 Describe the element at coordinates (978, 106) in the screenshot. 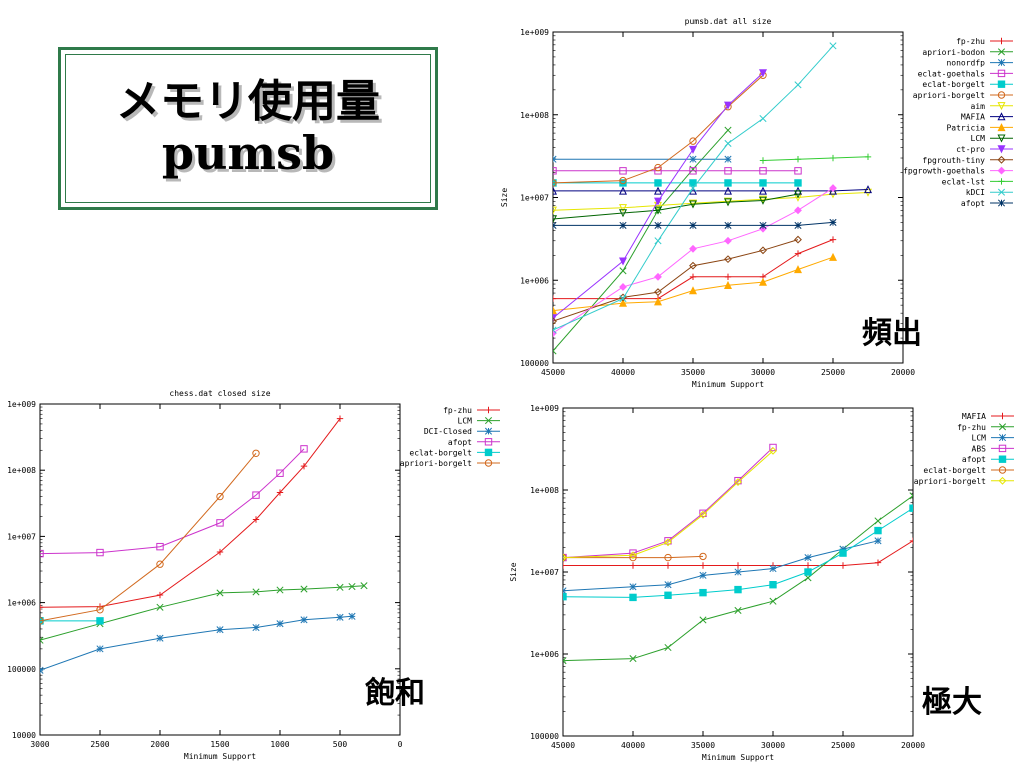

I see `legend-label-aim: aim` at that location.